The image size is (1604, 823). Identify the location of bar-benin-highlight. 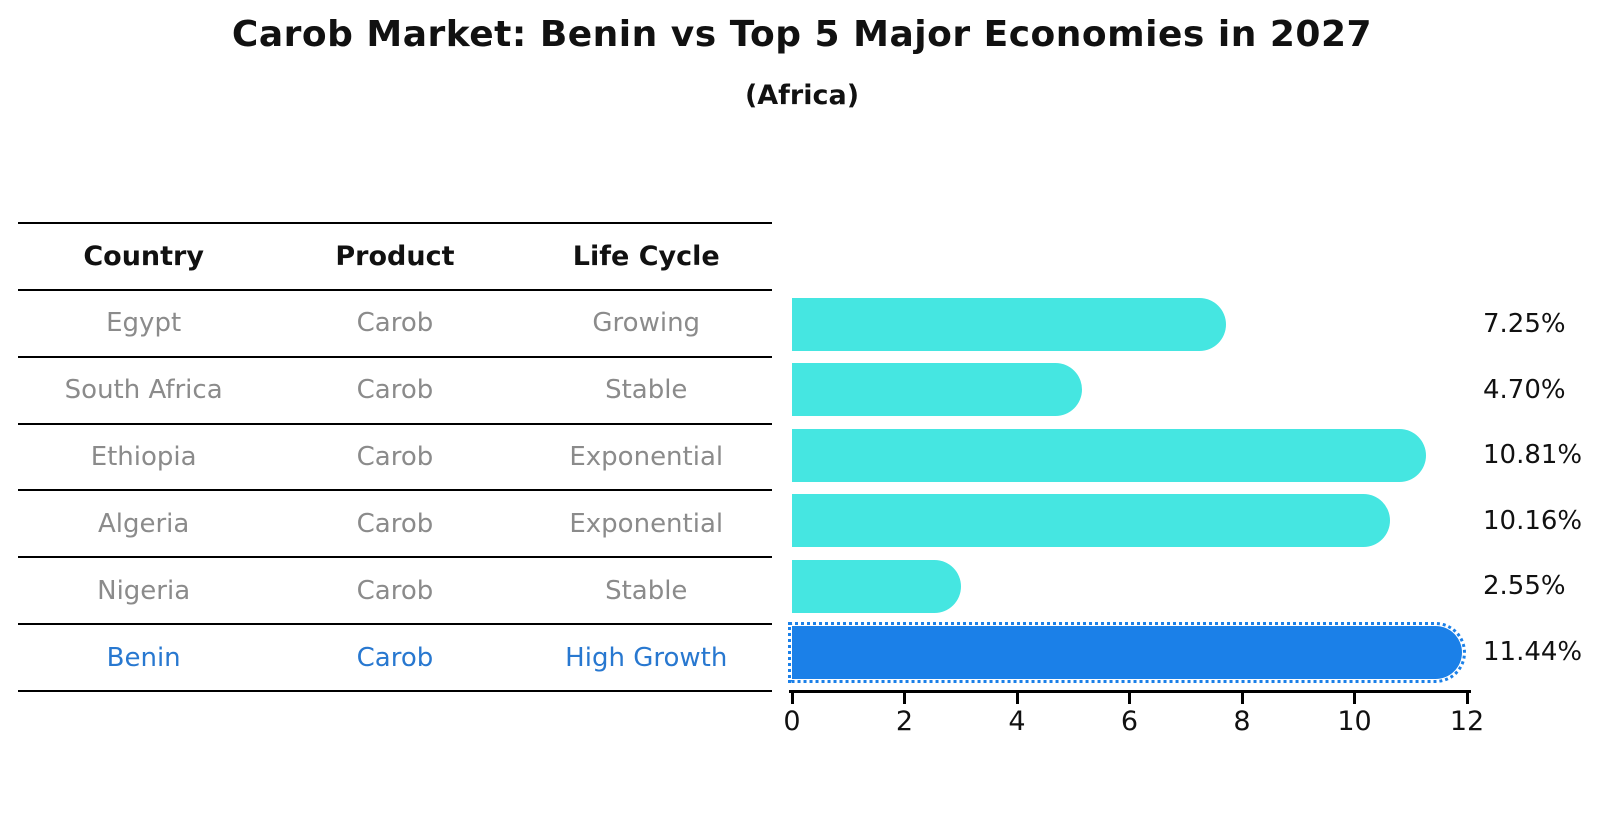
(1127, 652).